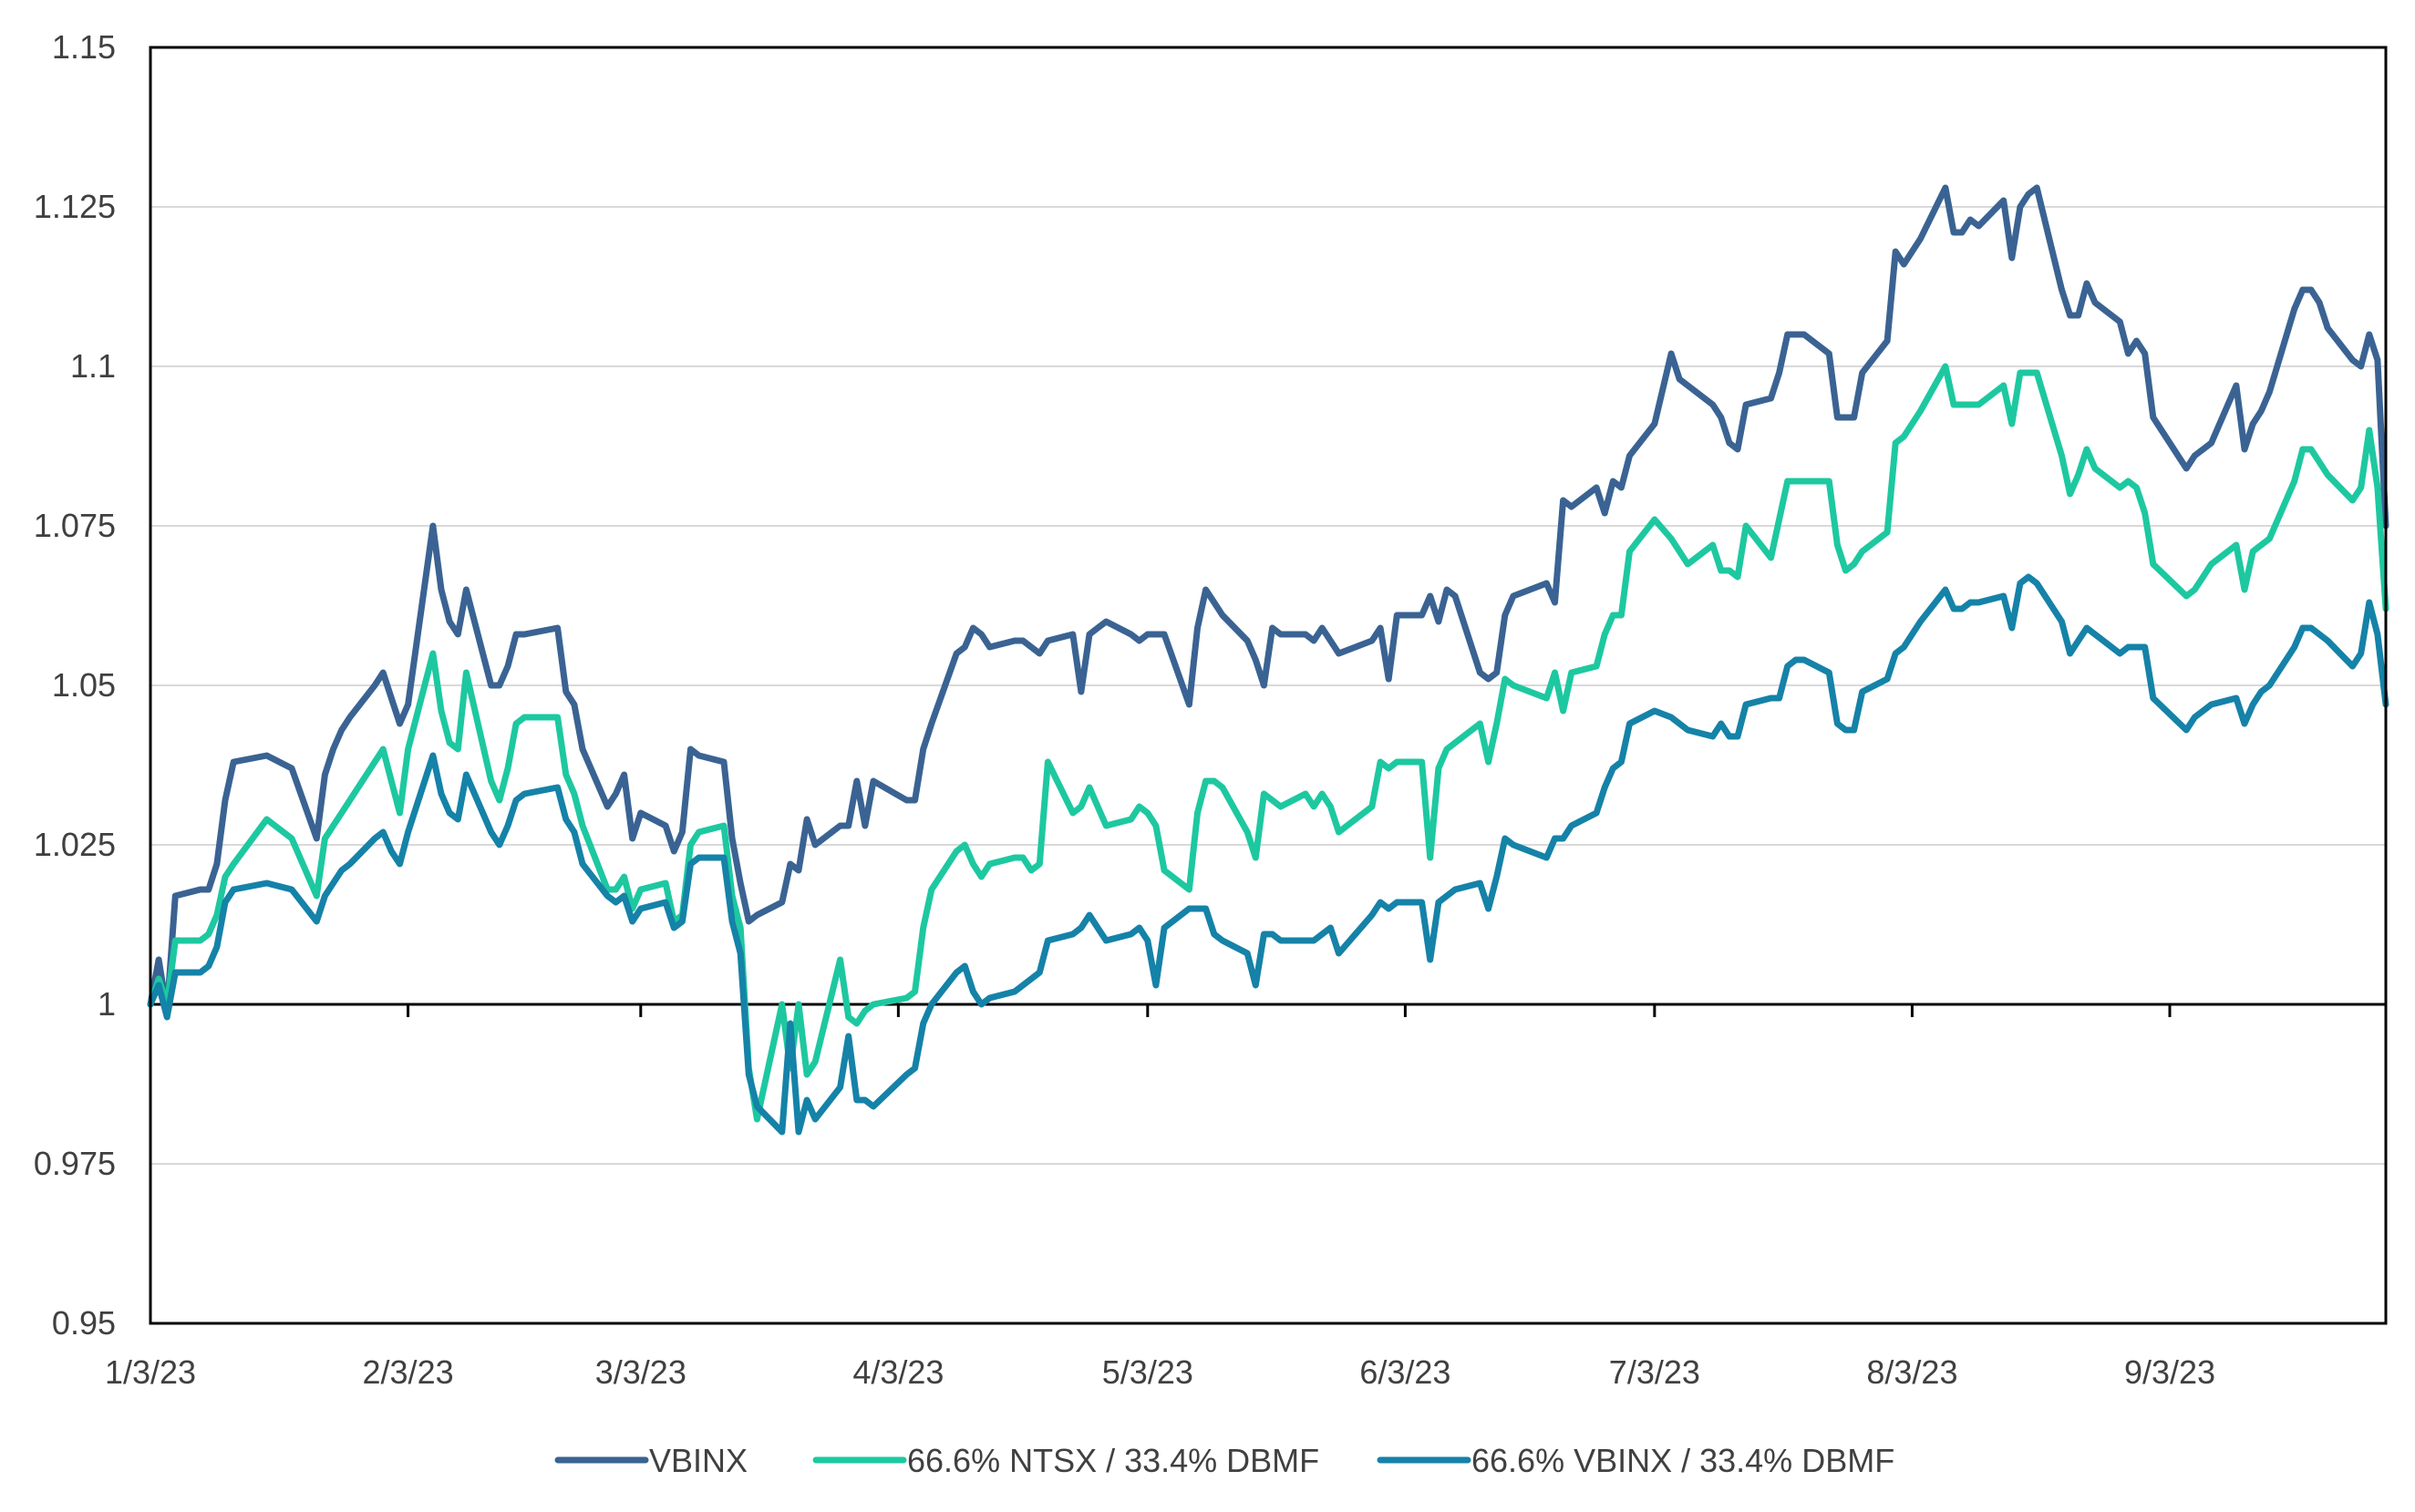  Describe the element at coordinates (93, 366) in the screenshot. I see `y-tick-label: 1.1` at that location.